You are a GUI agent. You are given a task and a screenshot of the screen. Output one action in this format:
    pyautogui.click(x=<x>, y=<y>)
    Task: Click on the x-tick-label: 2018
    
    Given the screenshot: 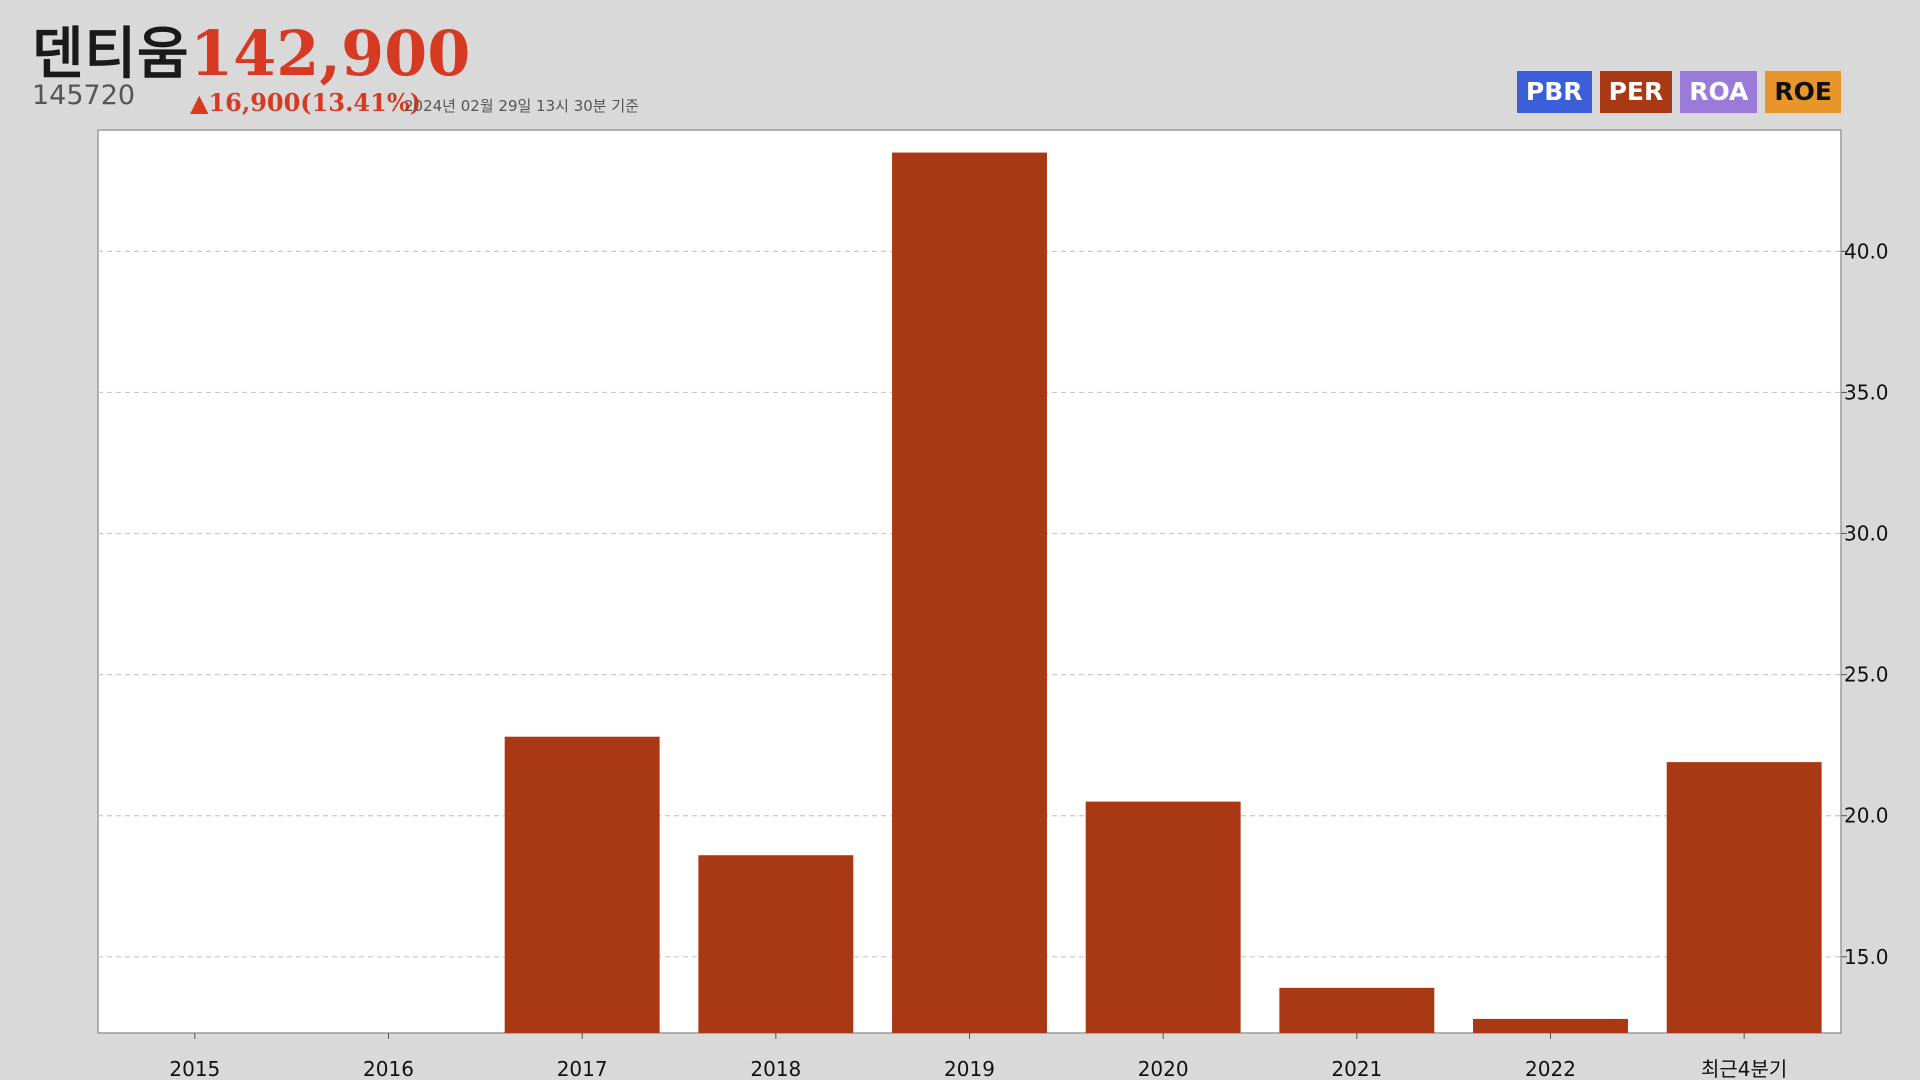 What is the action you would take?
    pyautogui.click(x=775, y=1068)
    